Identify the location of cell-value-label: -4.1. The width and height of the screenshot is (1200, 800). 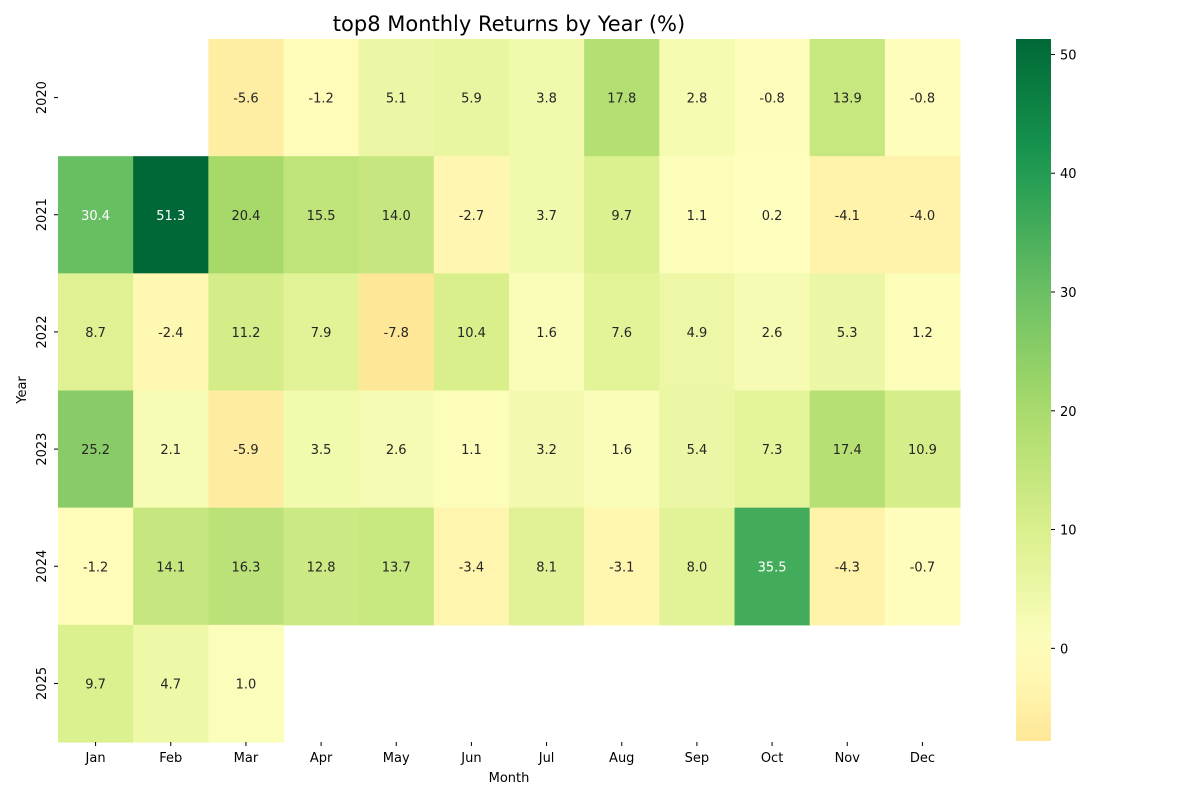
(847, 216).